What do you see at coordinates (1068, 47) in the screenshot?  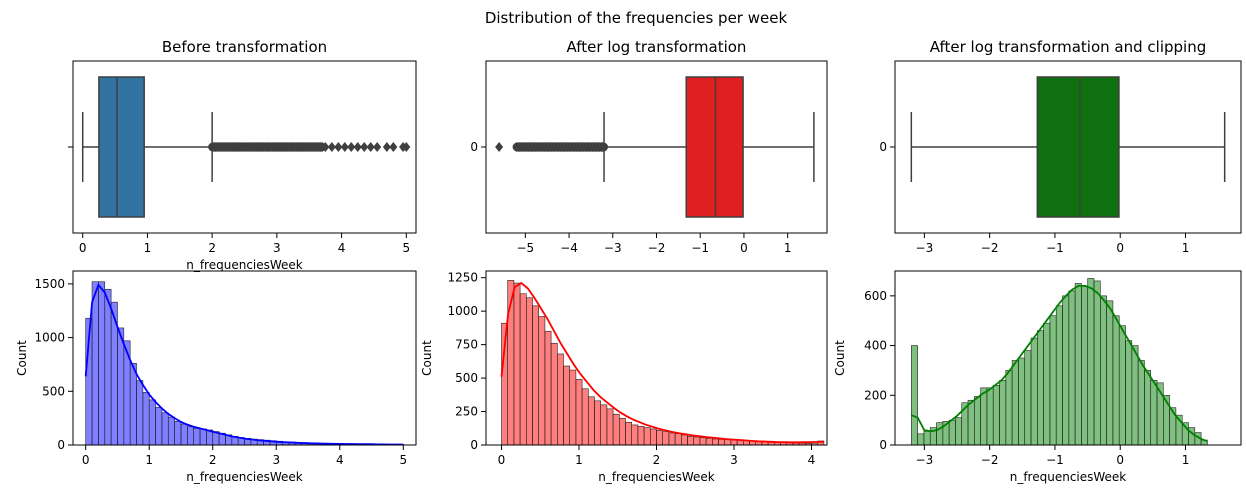 I see `panel-title: After log transformation and clipping` at bounding box center [1068, 47].